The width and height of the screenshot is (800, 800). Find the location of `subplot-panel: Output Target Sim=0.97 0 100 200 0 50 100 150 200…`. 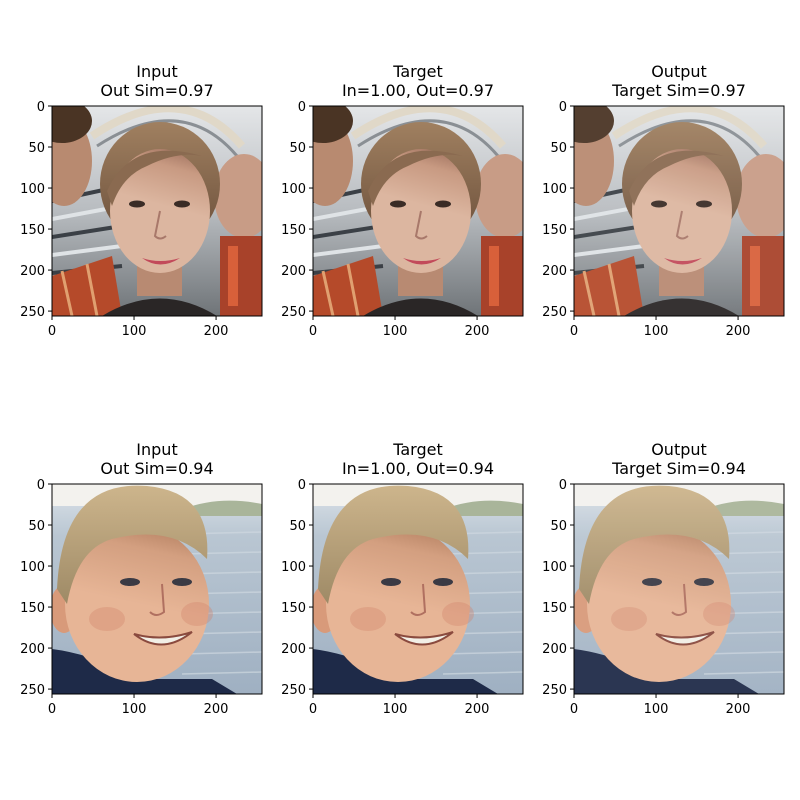

subplot-panel: Output Target Sim=0.97 0 100 200 0 50 100 150 200… is located at coordinates (663, 200).